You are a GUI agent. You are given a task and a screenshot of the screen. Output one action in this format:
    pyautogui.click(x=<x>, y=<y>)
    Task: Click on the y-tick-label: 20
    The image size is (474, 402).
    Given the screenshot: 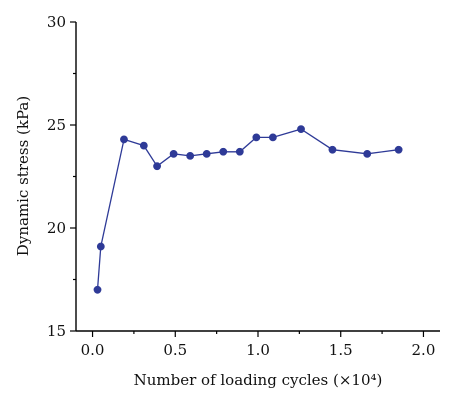 What is the action you would take?
    pyautogui.click(x=56, y=228)
    